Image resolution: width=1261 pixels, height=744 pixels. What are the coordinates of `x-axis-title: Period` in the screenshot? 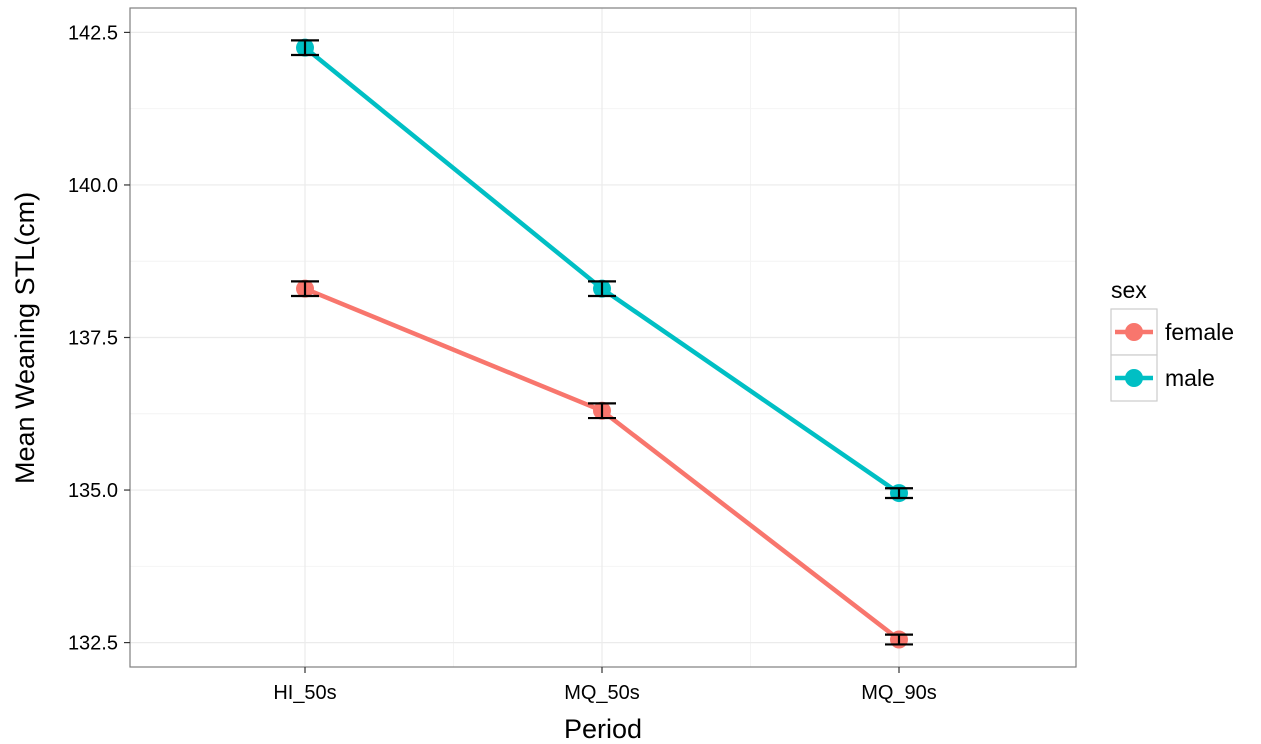 It's located at (603, 729).